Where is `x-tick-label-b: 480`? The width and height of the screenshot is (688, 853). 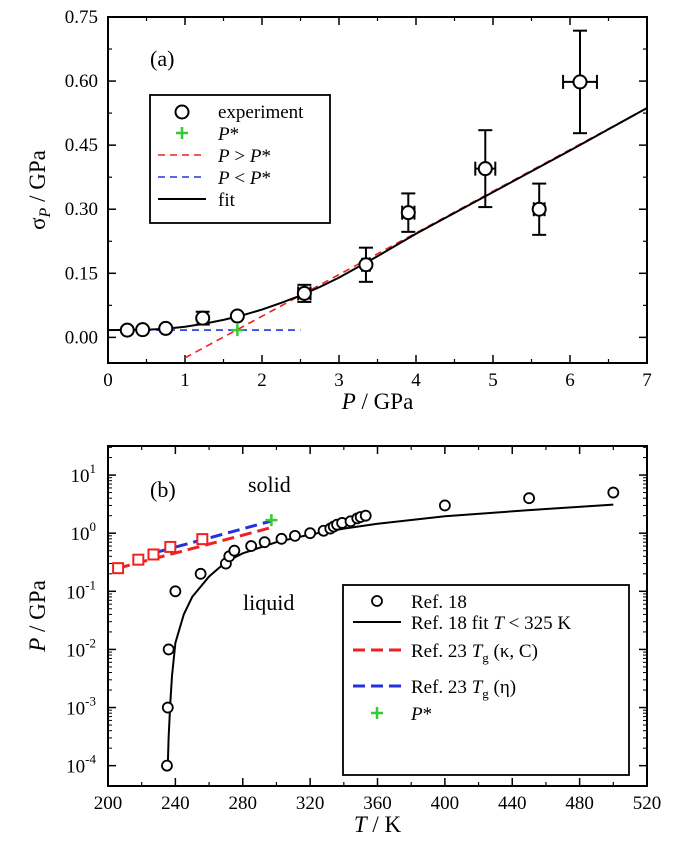 x-tick-label-b: 480 is located at coordinates (579, 803).